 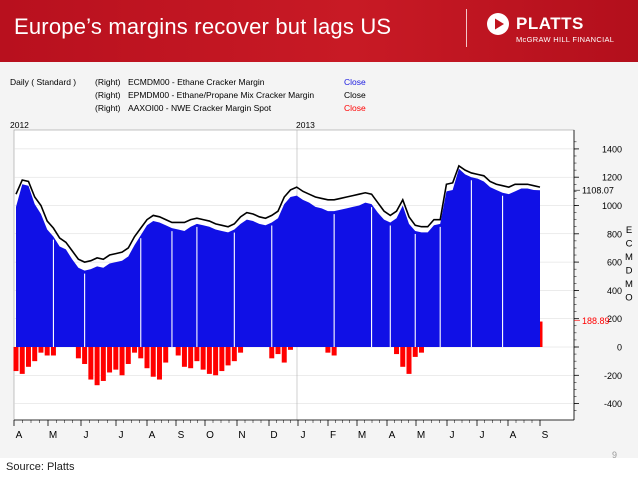 What do you see at coordinates (545, 435) in the screenshot?
I see `x-tick-label-17: S` at bounding box center [545, 435].